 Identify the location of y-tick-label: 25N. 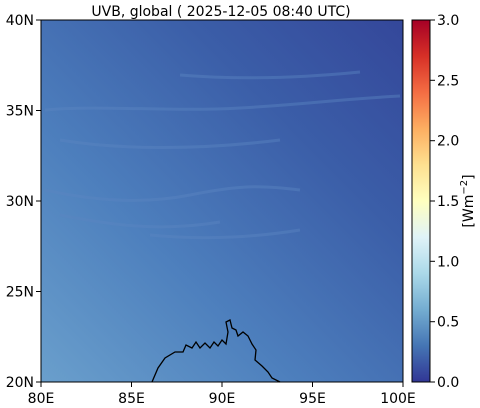
(20, 293).